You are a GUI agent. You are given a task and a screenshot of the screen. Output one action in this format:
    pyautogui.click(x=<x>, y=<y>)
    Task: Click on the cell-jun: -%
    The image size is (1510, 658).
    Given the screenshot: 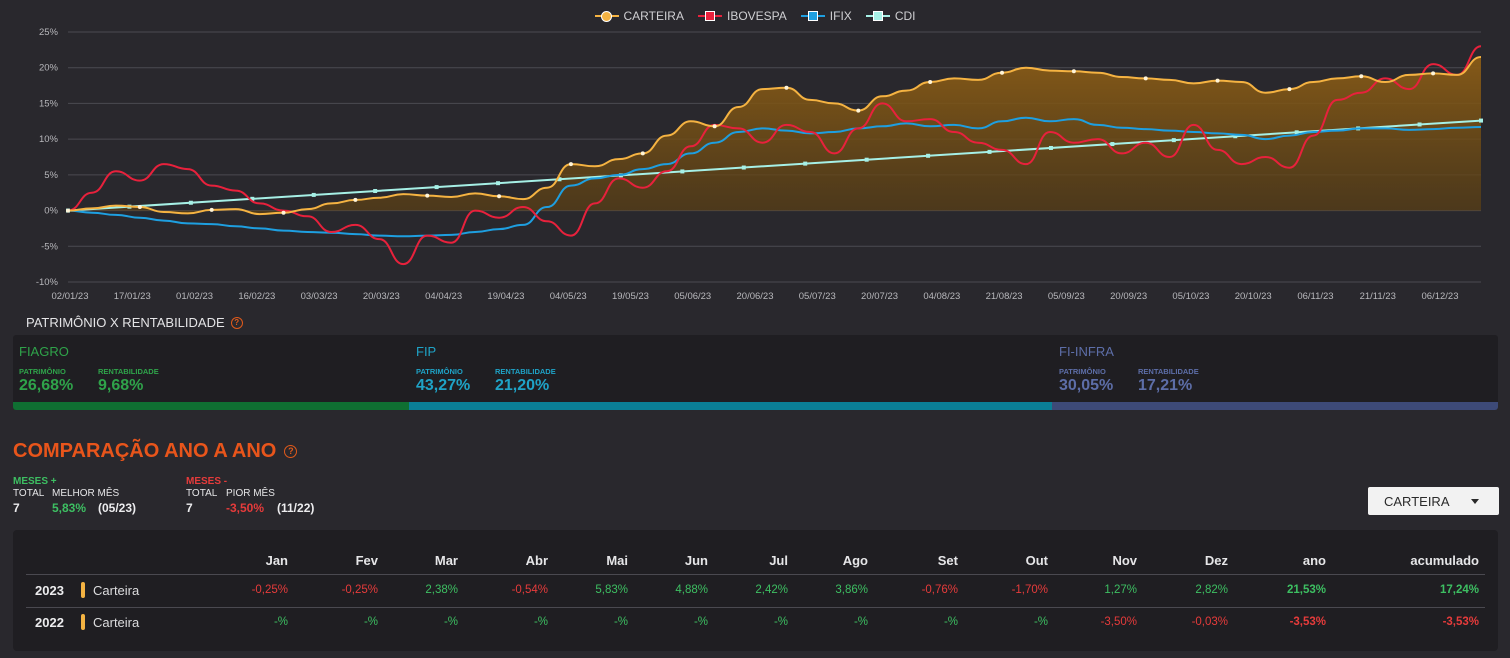 What is the action you would take?
    pyautogui.click(x=700, y=622)
    